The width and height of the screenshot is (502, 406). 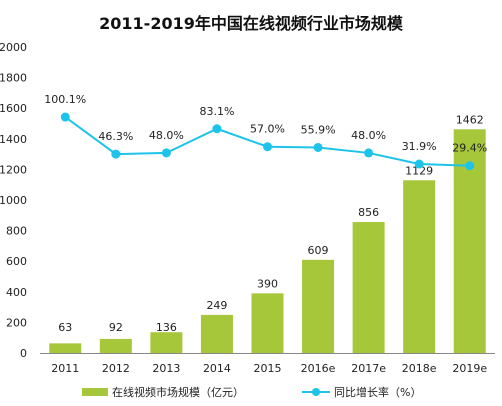 I want to click on growth-rate-label: 57.0%, so click(x=267, y=129).